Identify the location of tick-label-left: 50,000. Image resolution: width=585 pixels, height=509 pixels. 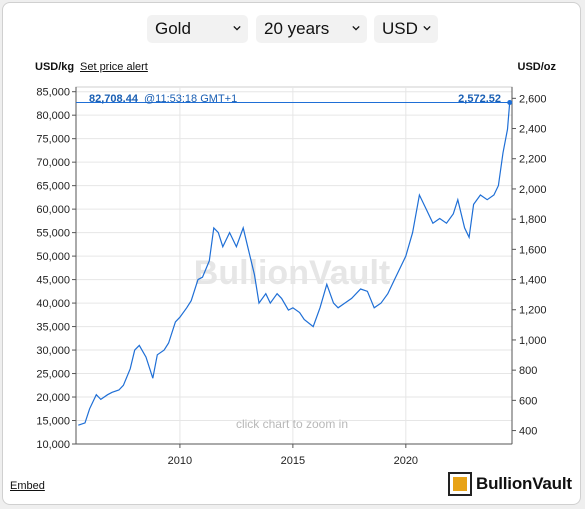
(53, 257).